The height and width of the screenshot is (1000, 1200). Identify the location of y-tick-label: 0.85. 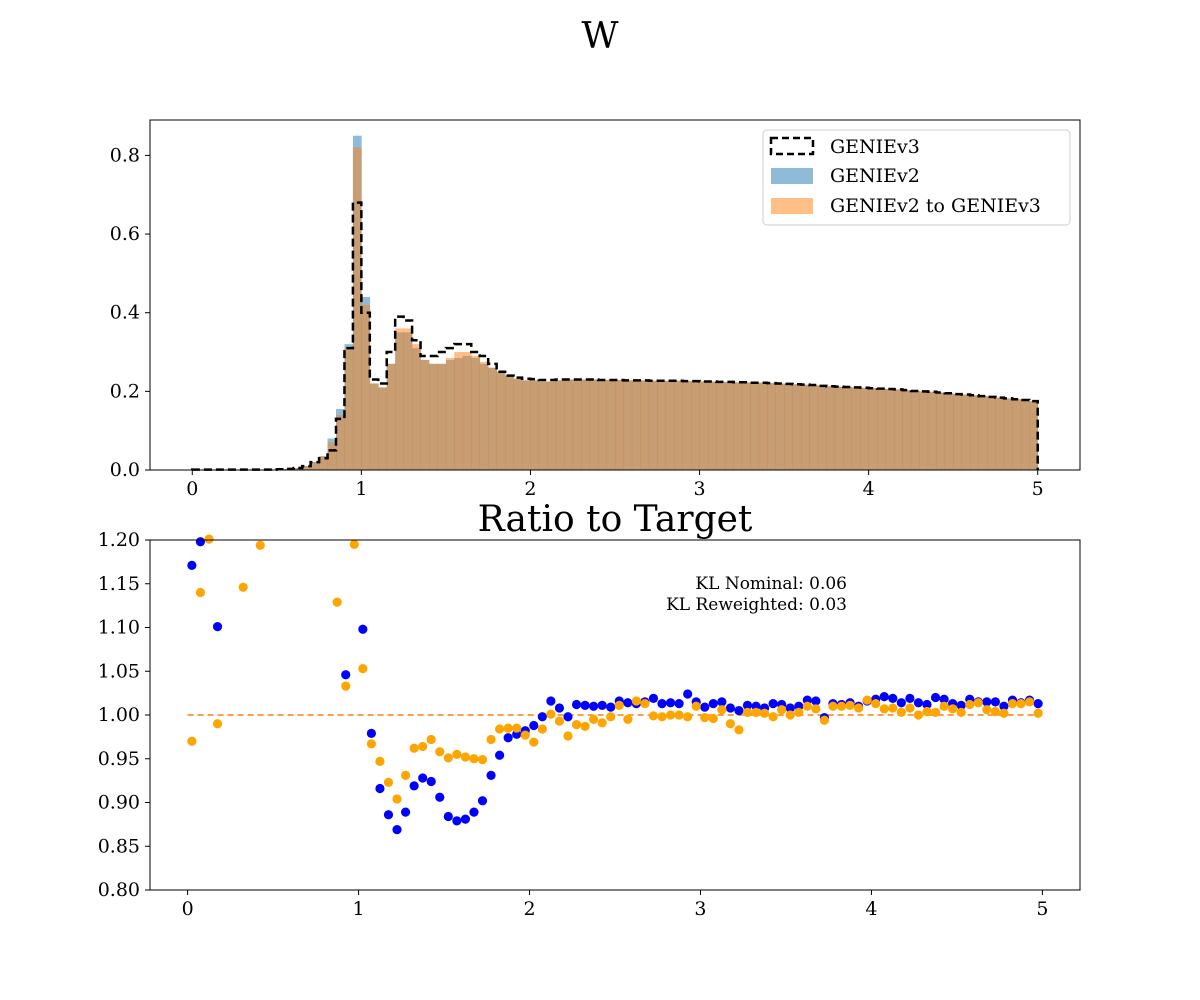
(119, 846).